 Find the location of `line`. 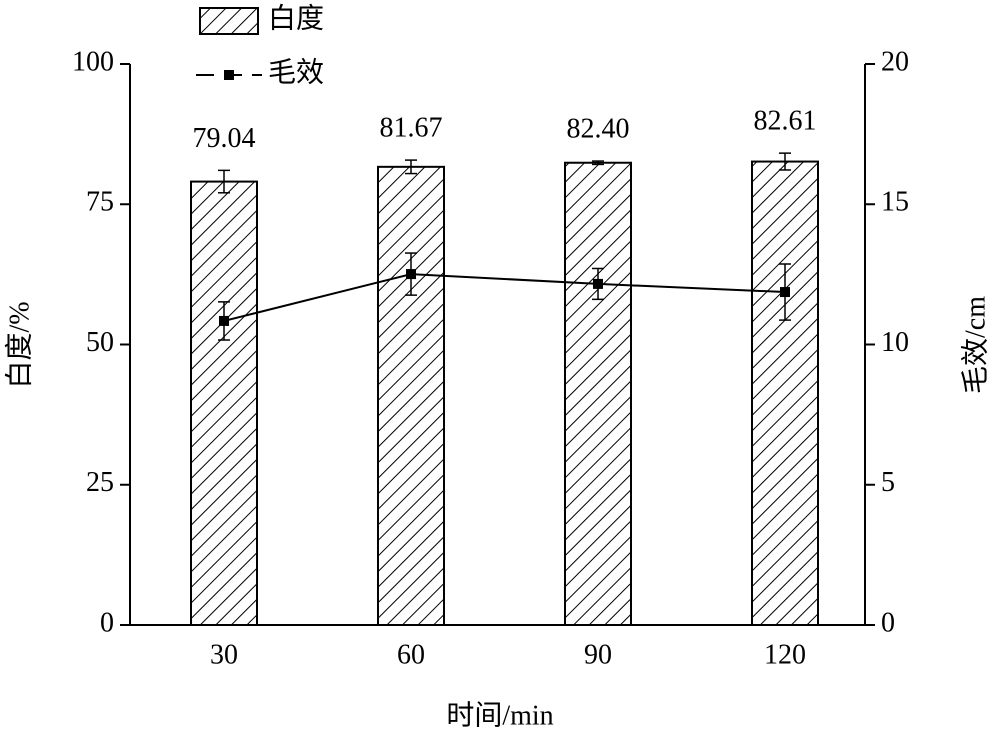

line is located at coordinates (504, 297).